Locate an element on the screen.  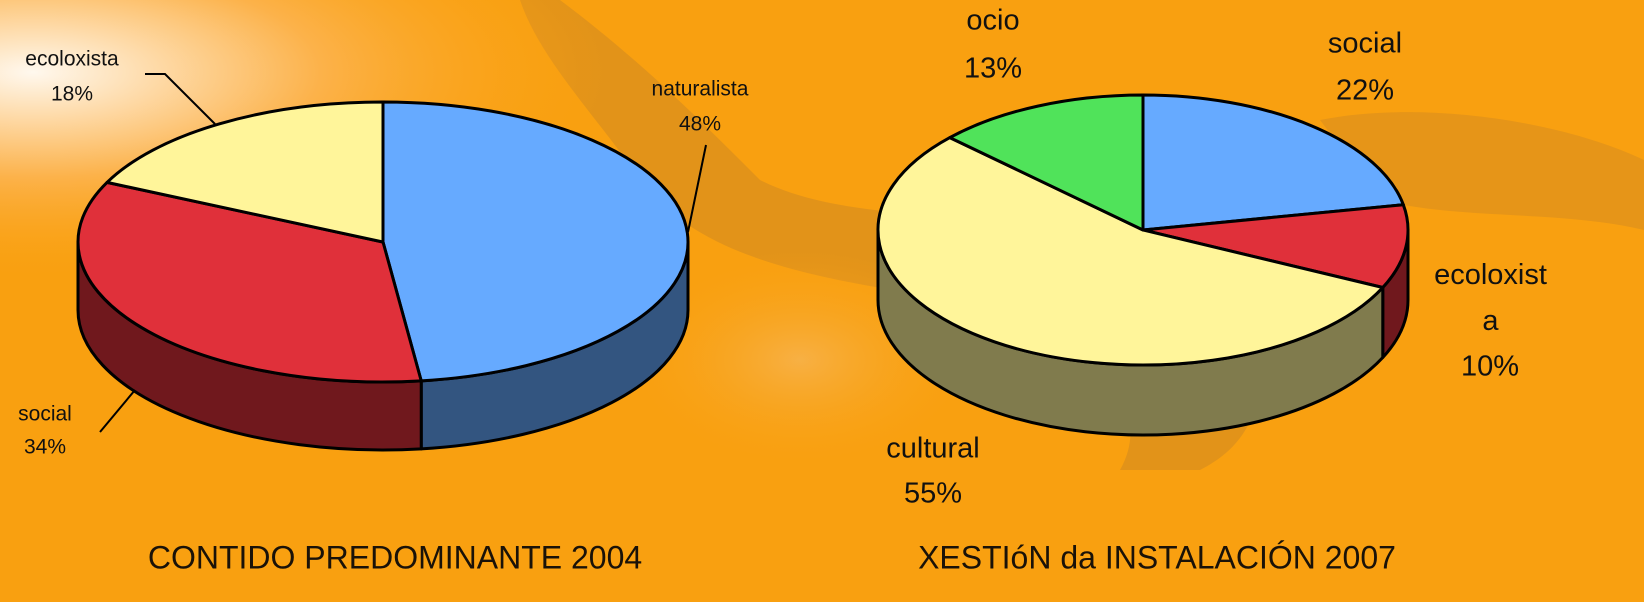
category-label: naturalista is located at coordinates (700, 89).